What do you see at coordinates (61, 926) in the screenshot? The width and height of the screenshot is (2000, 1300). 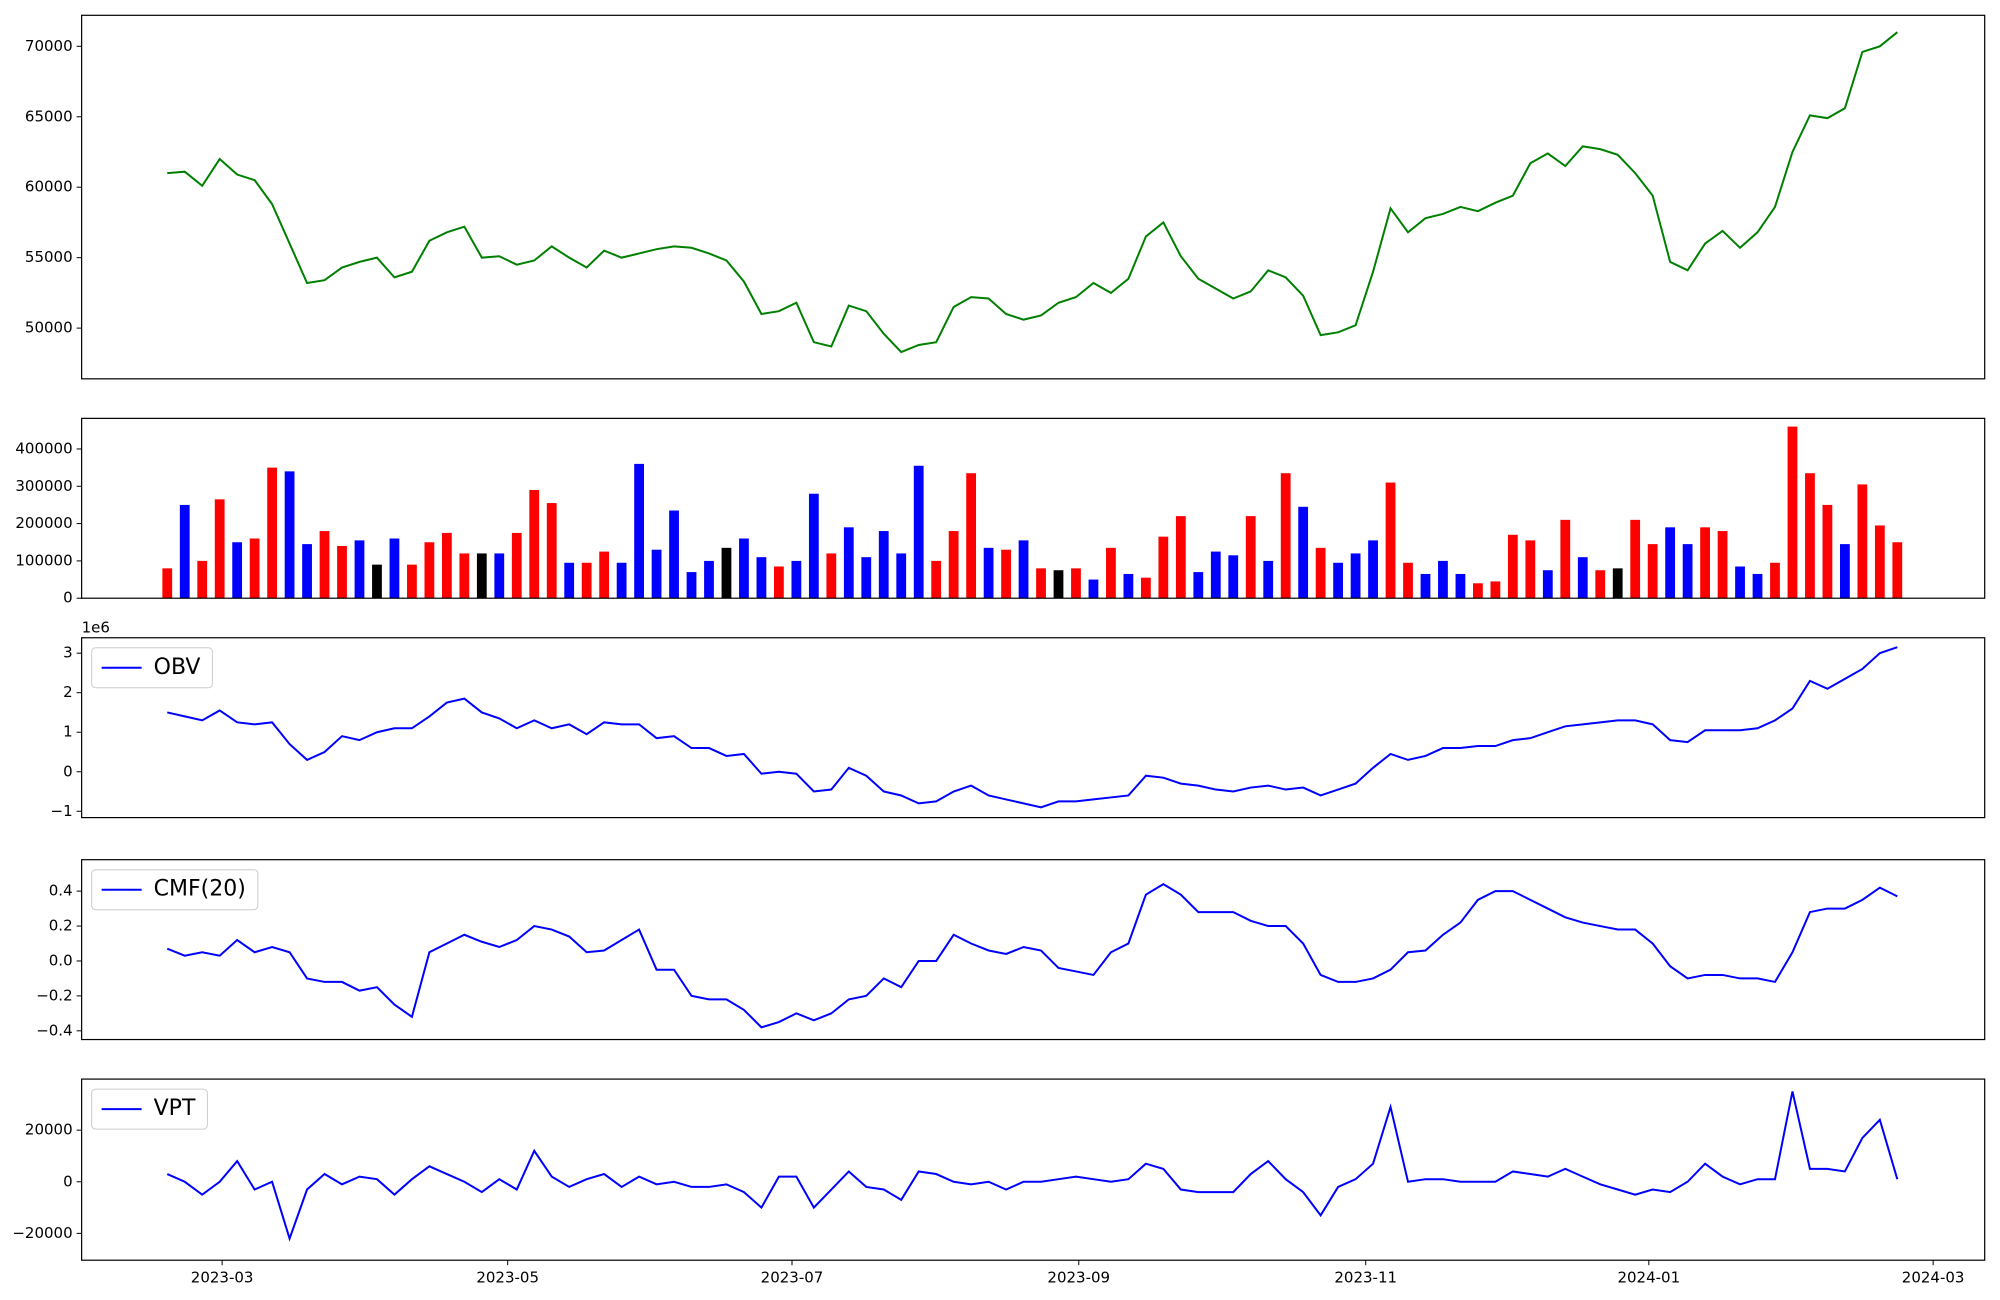 I see `y-tick-label: 0.2` at bounding box center [61, 926].